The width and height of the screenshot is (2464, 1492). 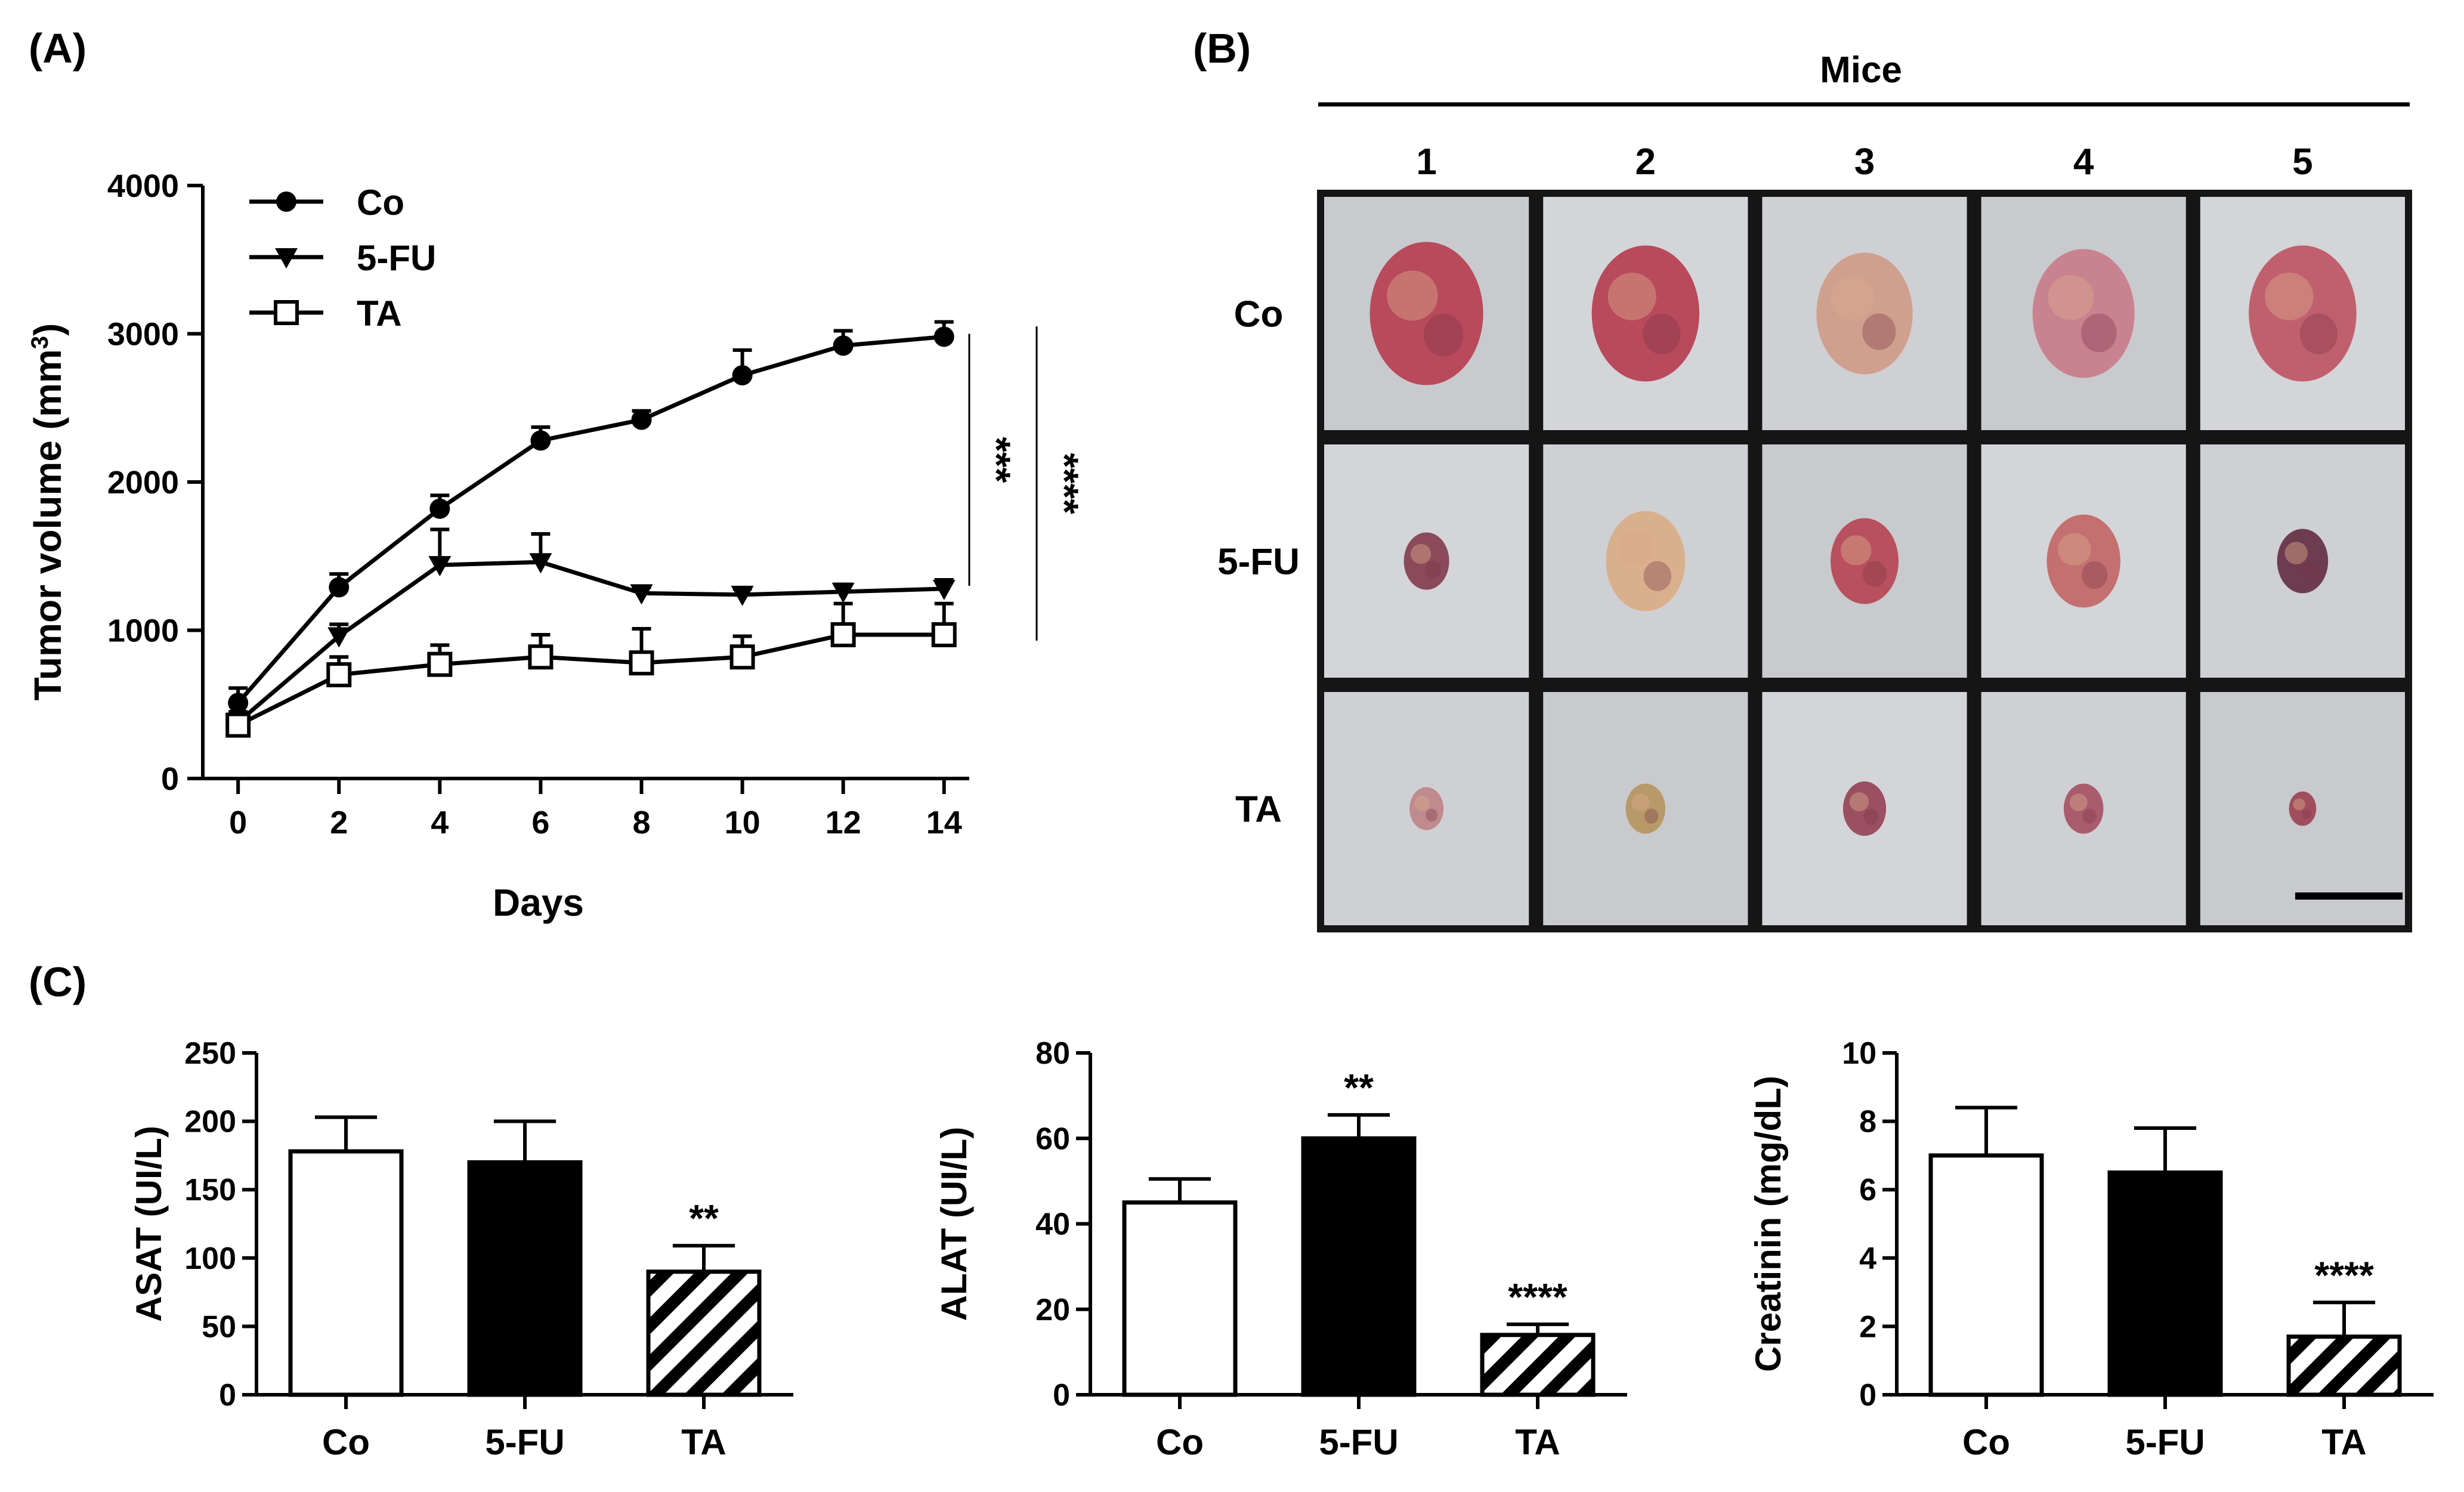 I want to click on photo-header: Mice, so click(x=1861, y=70).